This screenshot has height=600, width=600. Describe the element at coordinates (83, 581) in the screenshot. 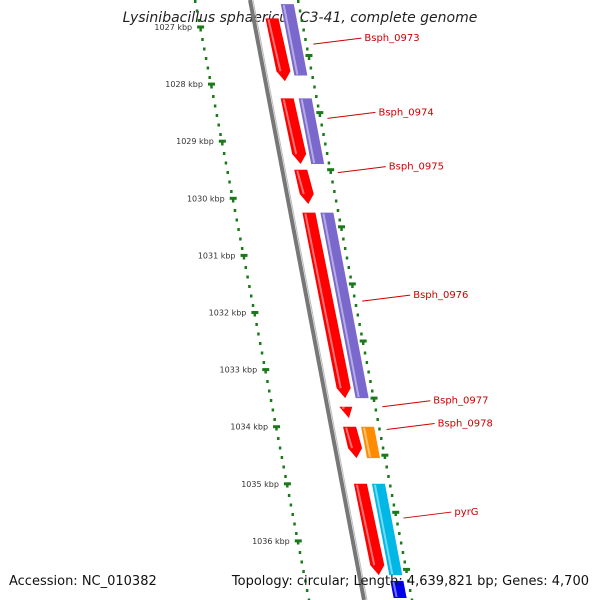

I see `accession-text: Accession: NC_010382` at that location.